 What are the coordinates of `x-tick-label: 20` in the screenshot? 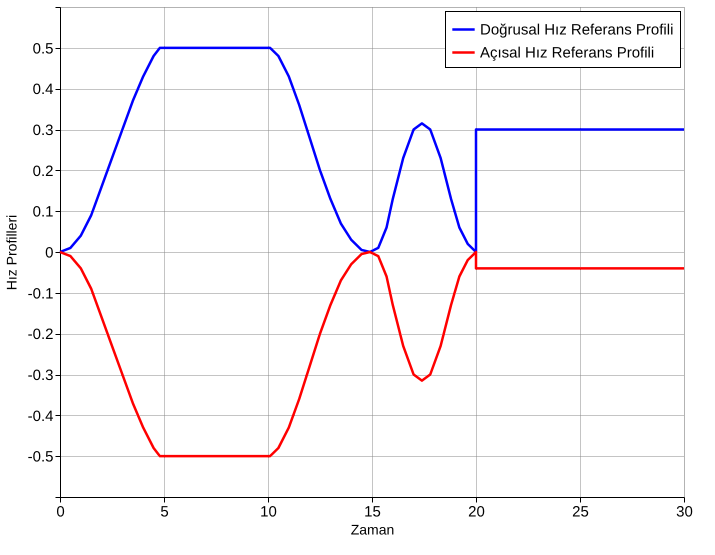 It's located at (476, 512).